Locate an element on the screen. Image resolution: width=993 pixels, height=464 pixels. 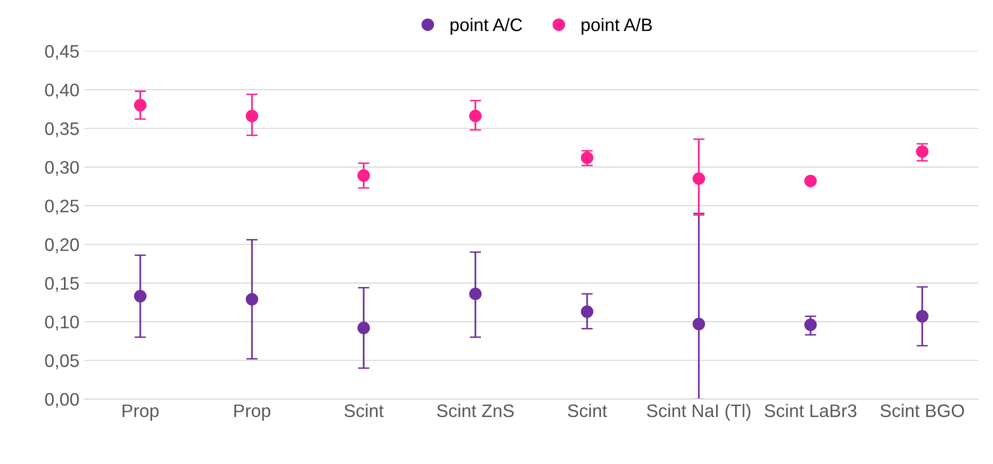
legend-label: point A/B is located at coordinates (617, 26).